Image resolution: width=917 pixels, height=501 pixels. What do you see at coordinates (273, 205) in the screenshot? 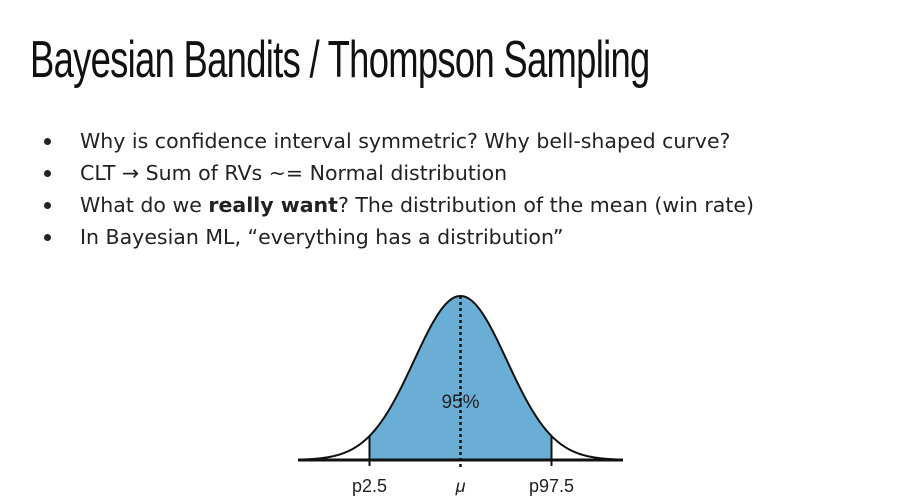
I see `bullet-text-emphasis: really want` at bounding box center [273, 205].